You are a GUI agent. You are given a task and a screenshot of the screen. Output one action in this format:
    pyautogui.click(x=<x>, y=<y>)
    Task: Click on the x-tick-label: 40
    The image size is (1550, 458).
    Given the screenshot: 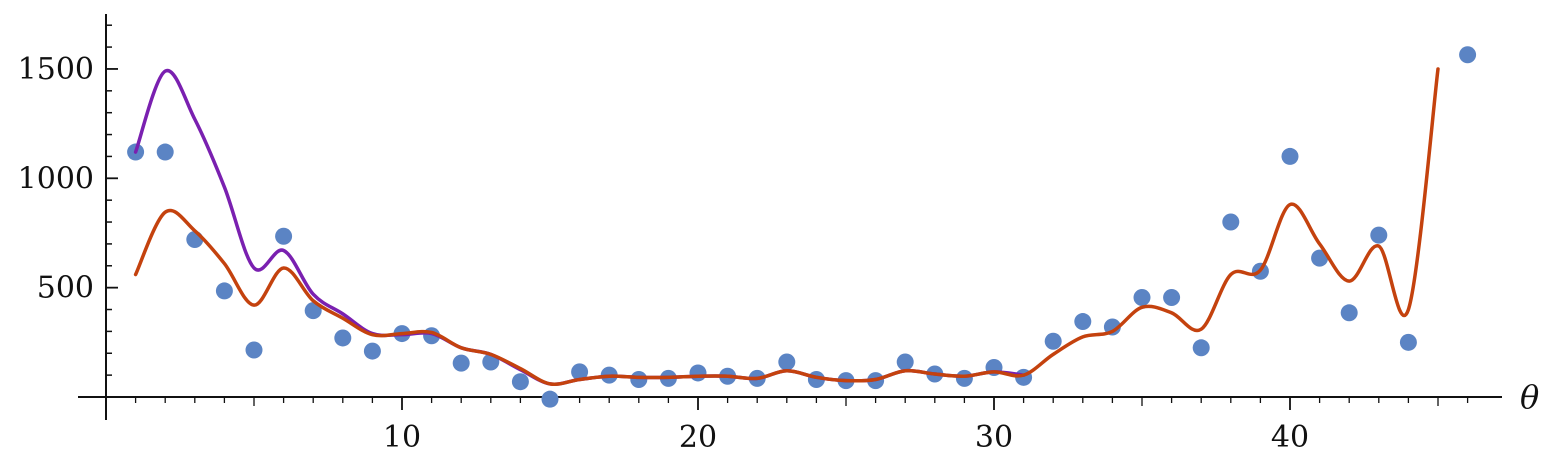 What is the action you would take?
    pyautogui.click(x=1290, y=437)
    